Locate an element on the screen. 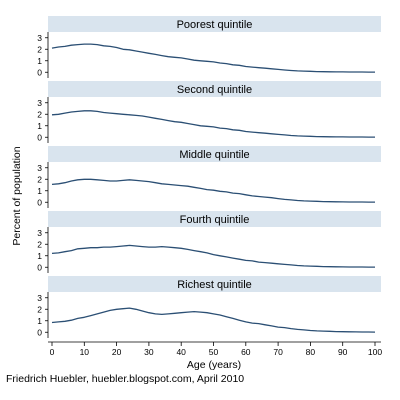 Image resolution: width=400 pixels, height=400 pixels. chart-panel: Second quintile 01 23 is located at coordinates (209, 112).